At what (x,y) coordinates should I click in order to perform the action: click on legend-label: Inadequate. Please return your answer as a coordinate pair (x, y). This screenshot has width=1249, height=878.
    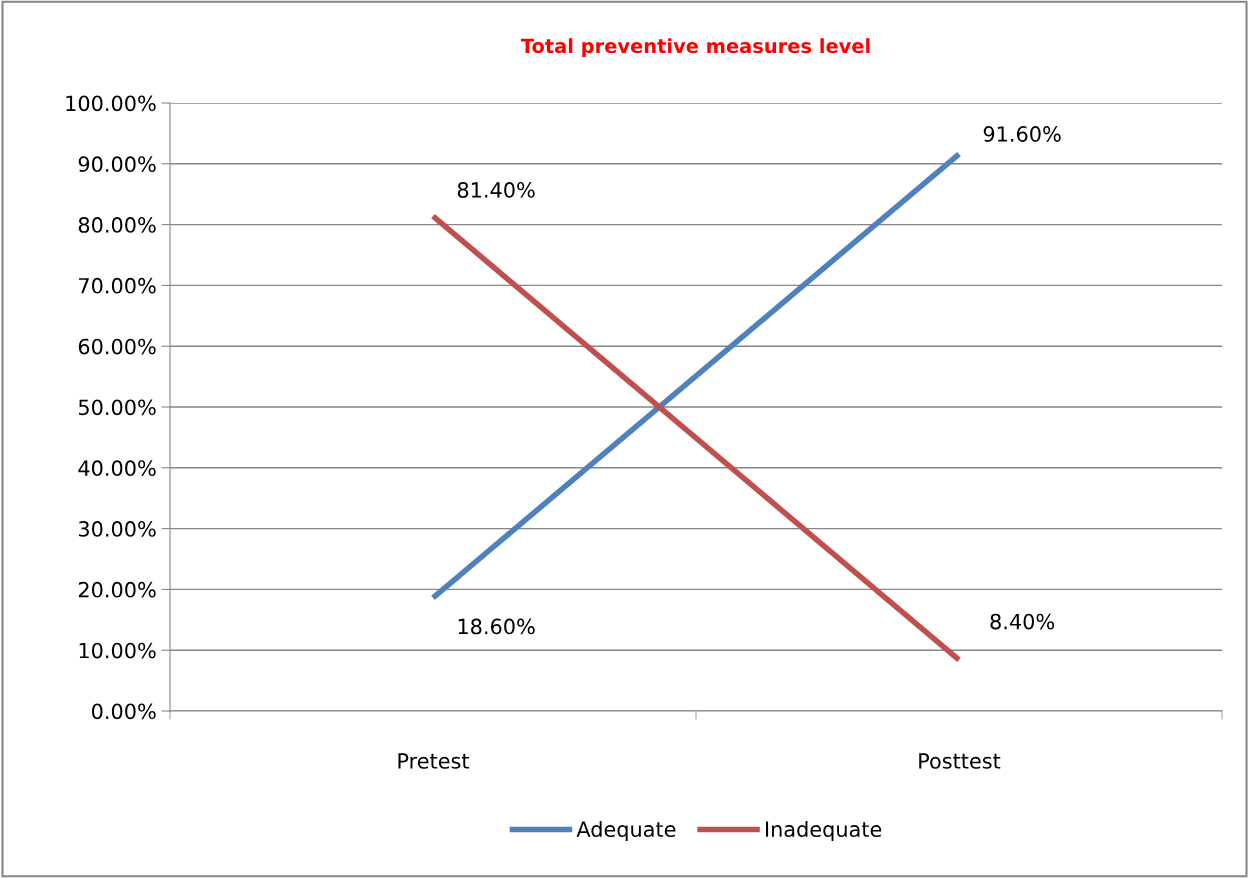
    Looking at the image, I should click on (824, 831).